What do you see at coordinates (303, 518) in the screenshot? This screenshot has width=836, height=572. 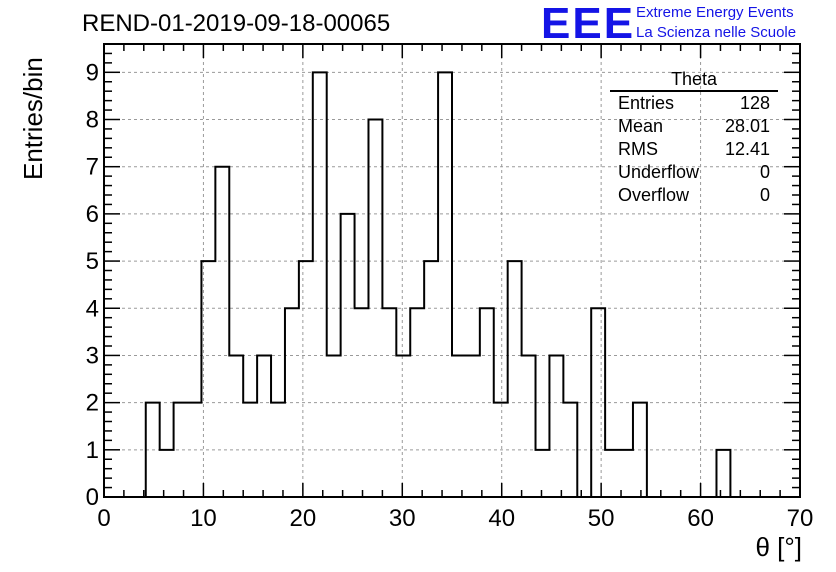 I see `x-tick-label: 20` at bounding box center [303, 518].